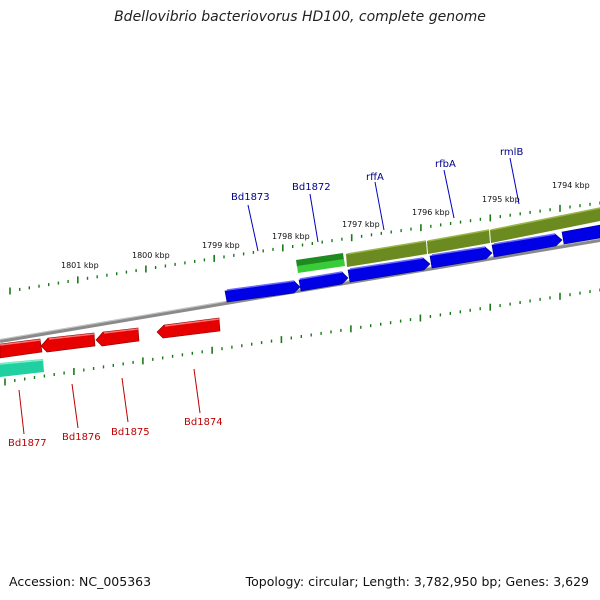 This screenshot has height=600, width=600. What do you see at coordinates (110, 347) in the screenshot?
I see `reverse-strand-genes` at bounding box center [110, 347].